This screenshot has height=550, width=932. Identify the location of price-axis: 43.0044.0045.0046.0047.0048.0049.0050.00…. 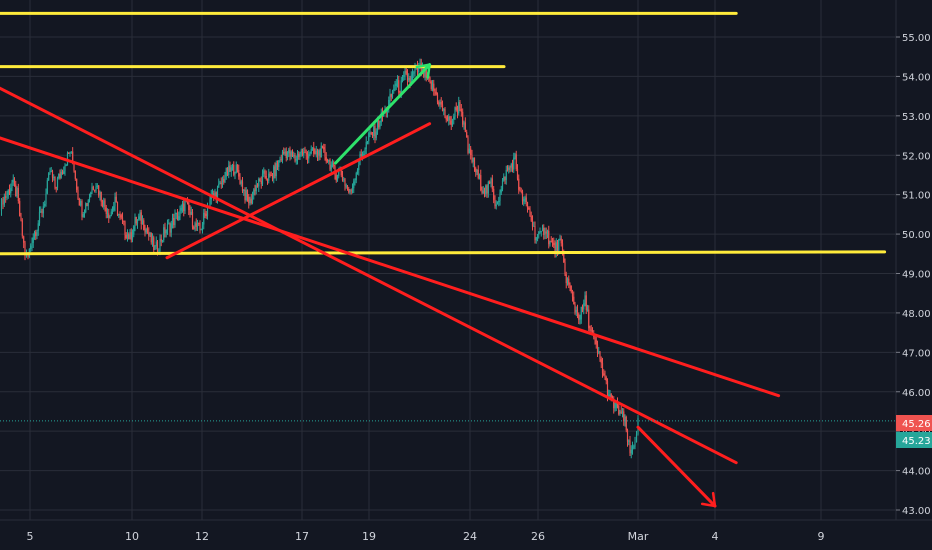
(913, 275).